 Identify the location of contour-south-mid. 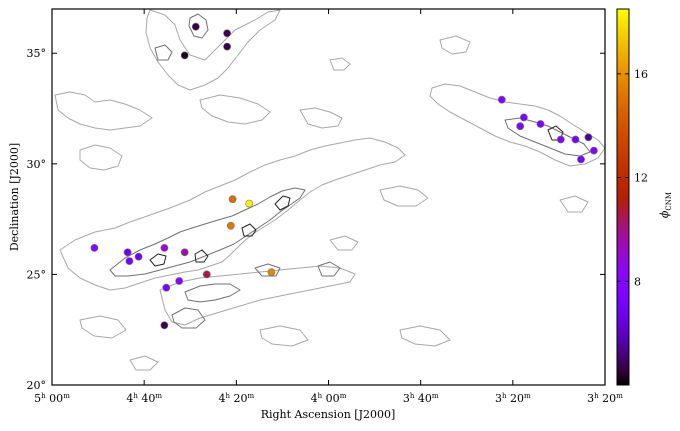
(212, 293).